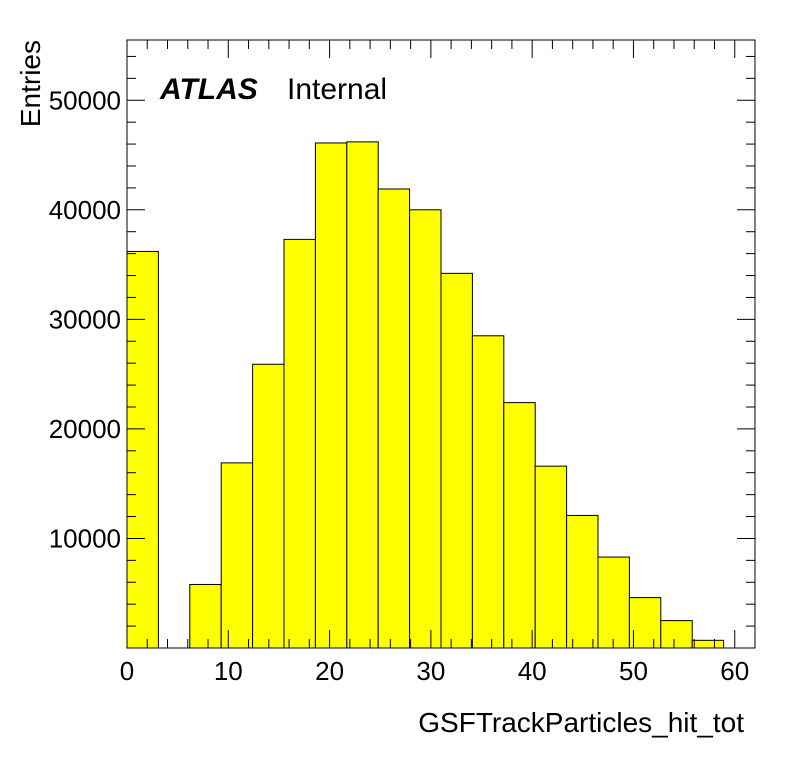 This screenshot has width=796, height=772. Describe the element at coordinates (633, 671) in the screenshot. I see `x-tick-label: 50` at that location.